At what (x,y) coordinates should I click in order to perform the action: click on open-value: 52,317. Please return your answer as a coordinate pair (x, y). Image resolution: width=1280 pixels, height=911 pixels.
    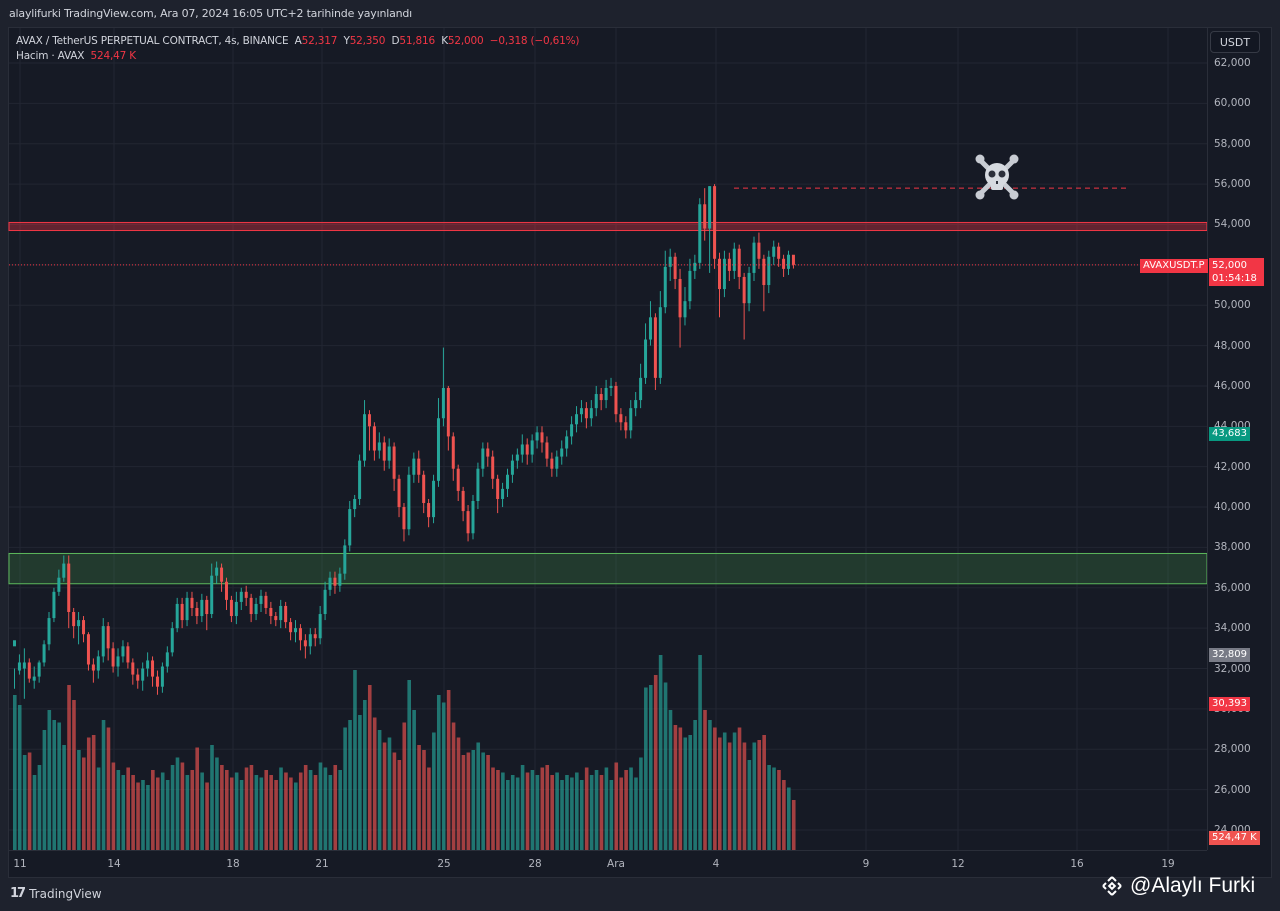
    Looking at the image, I should click on (319, 41).